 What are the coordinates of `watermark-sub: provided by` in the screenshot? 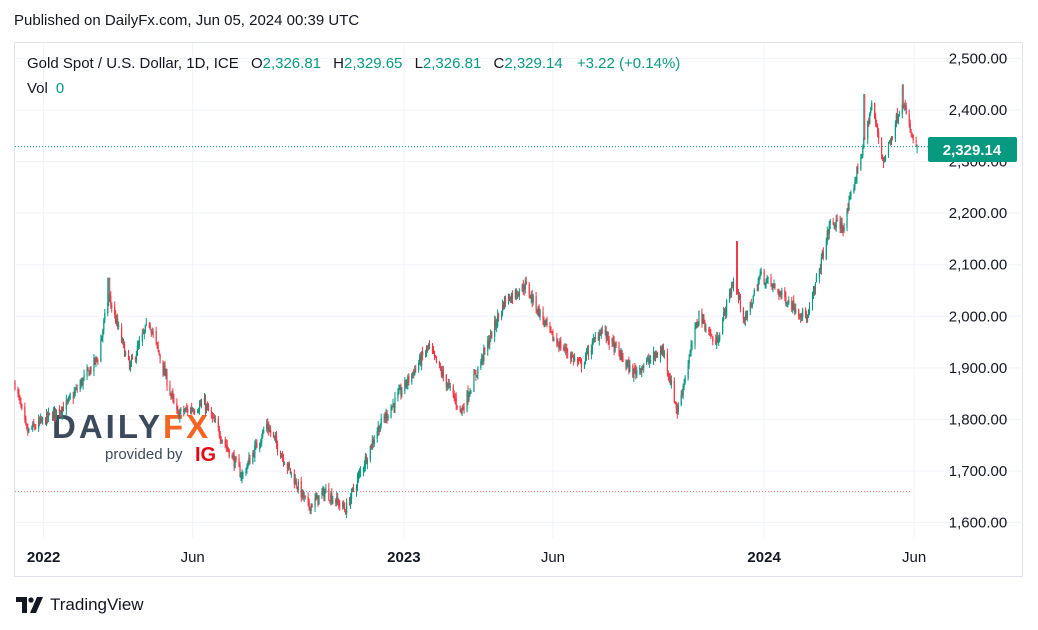 It's located at (144, 454).